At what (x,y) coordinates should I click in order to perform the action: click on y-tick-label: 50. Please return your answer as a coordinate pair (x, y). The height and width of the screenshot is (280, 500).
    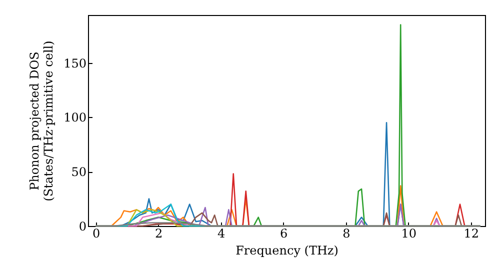
    Looking at the image, I should click on (78, 172).